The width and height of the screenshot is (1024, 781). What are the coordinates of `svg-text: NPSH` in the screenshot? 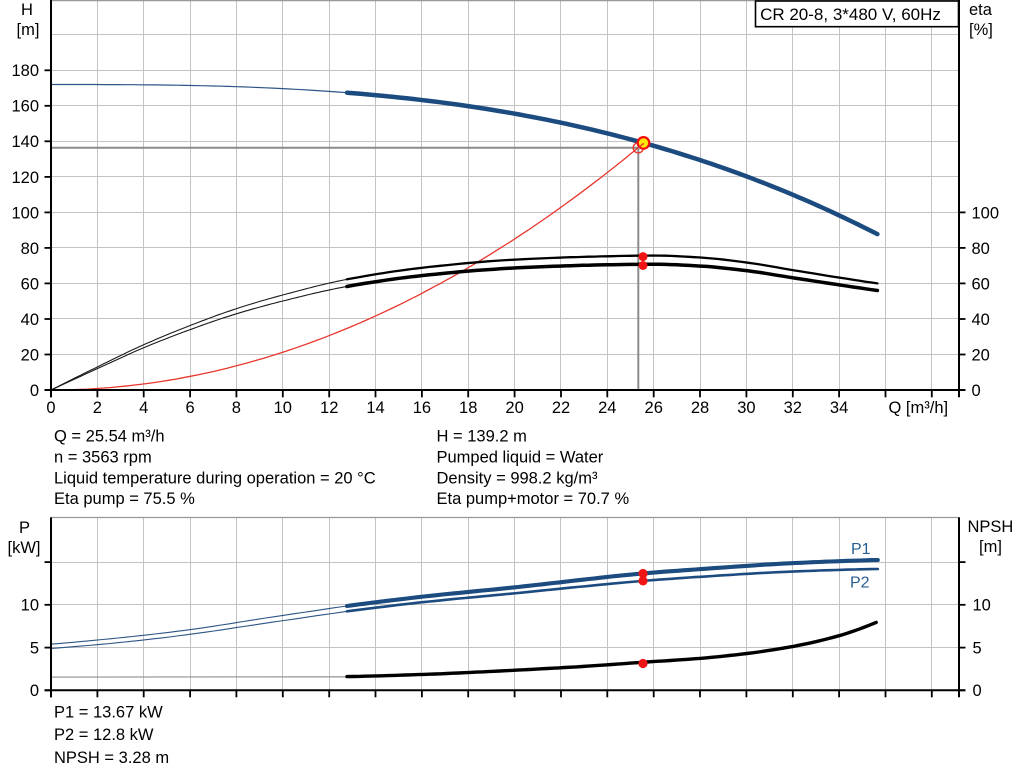 It's located at (991, 527).